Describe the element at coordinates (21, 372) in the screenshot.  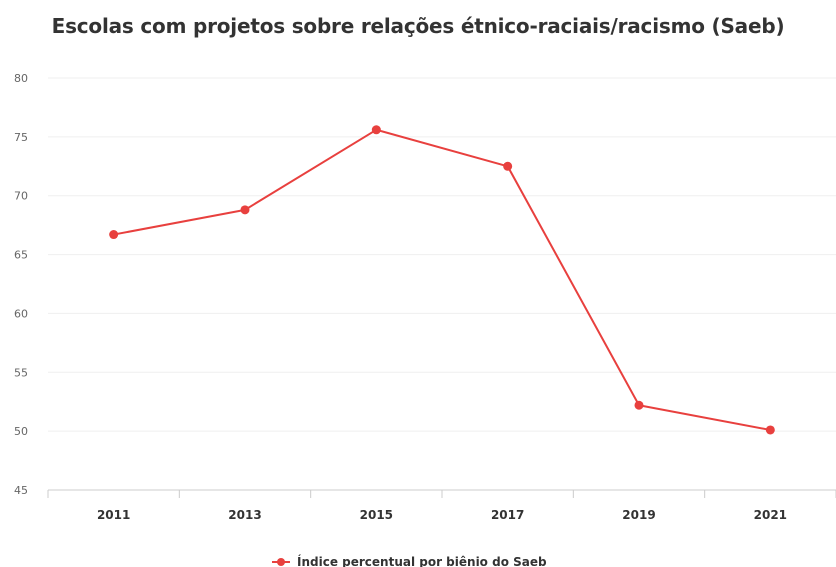
I see `y-tick-label: 55` at that location.